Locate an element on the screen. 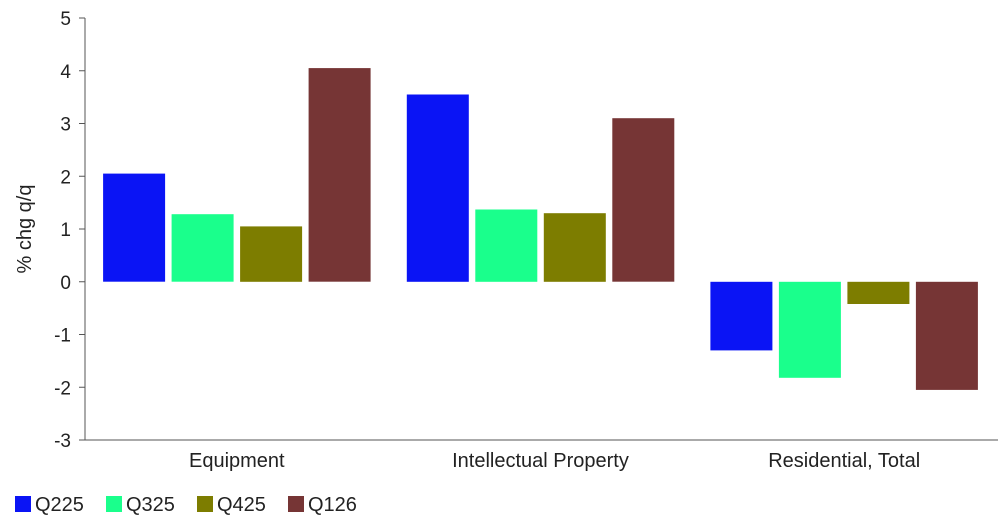 The image size is (1000, 519). legend-label-q425: Q425 is located at coordinates (241, 505).